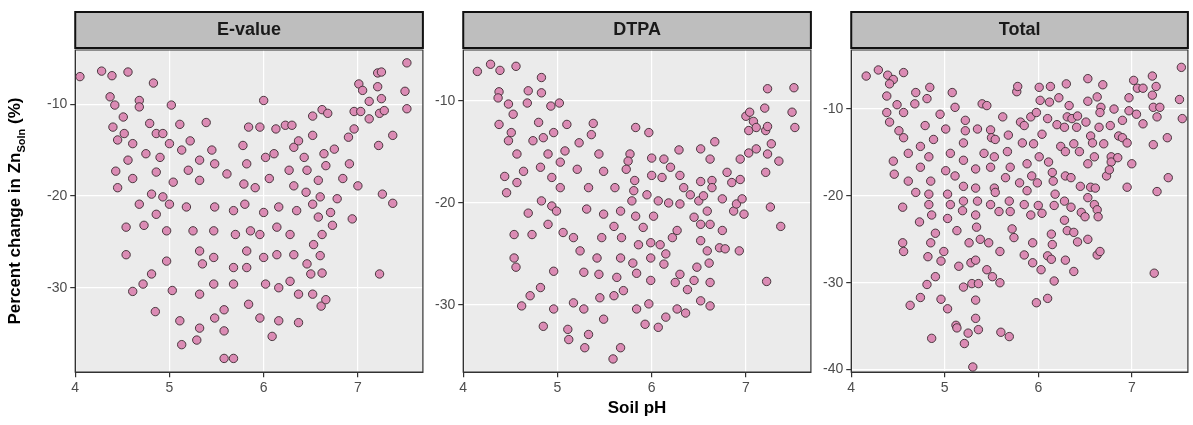 The width and height of the screenshot is (1193, 425). I want to click on chart-title: Total, so click(1019, 28).